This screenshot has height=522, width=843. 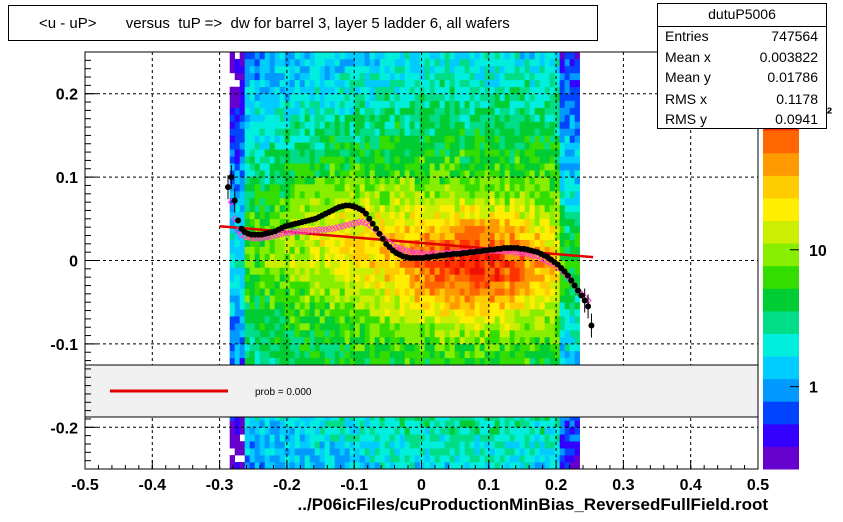 I want to click on stats-name: dutuP5006, so click(x=742, y=14).